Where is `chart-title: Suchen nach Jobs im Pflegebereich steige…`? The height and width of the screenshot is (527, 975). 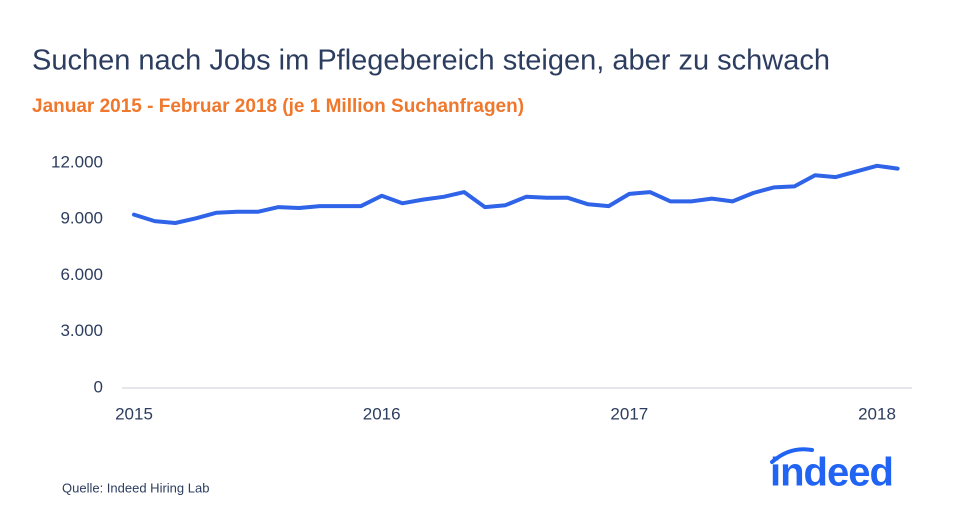
chart-title: Suchen nach Jobs im Pflegebereich steige… is located at coordinates (431, 61).